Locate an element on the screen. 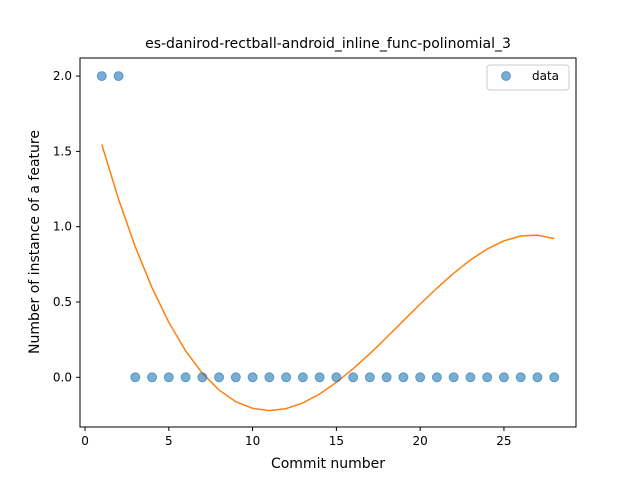 The width and height of the screenshot is (640, 480). legend: data is located at coordinates (528, 77).